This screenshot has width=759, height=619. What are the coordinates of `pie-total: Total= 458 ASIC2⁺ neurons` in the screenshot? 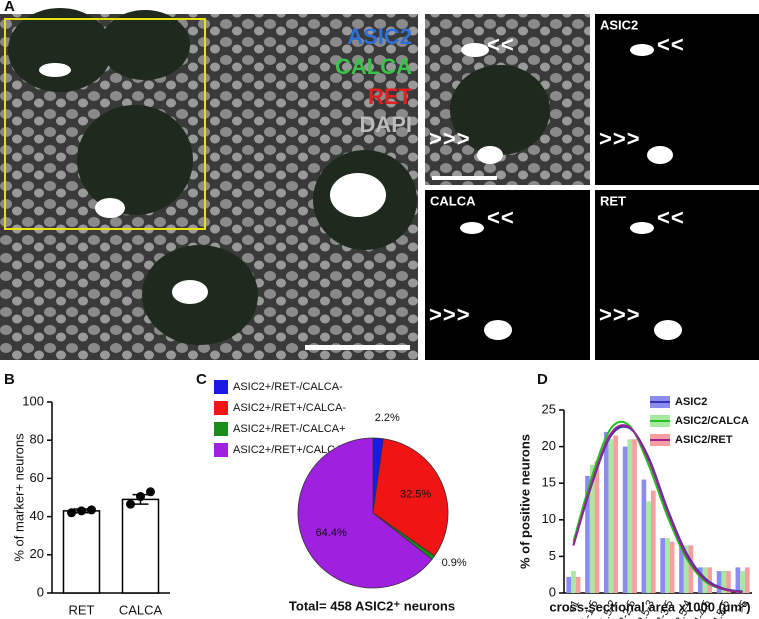 It's located at (372, 605).